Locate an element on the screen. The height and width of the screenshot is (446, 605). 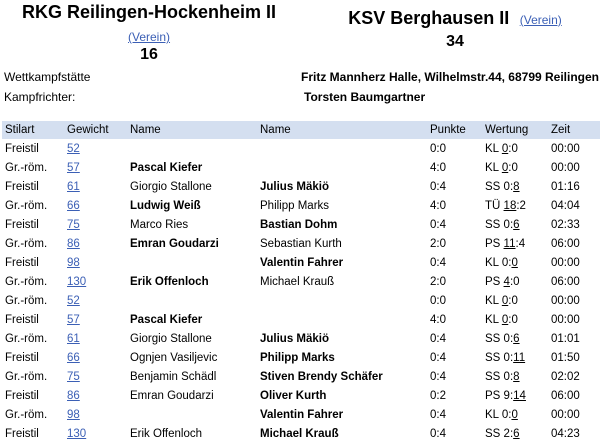
cell-gewicht: 57 is located at coordinates (95, 167).